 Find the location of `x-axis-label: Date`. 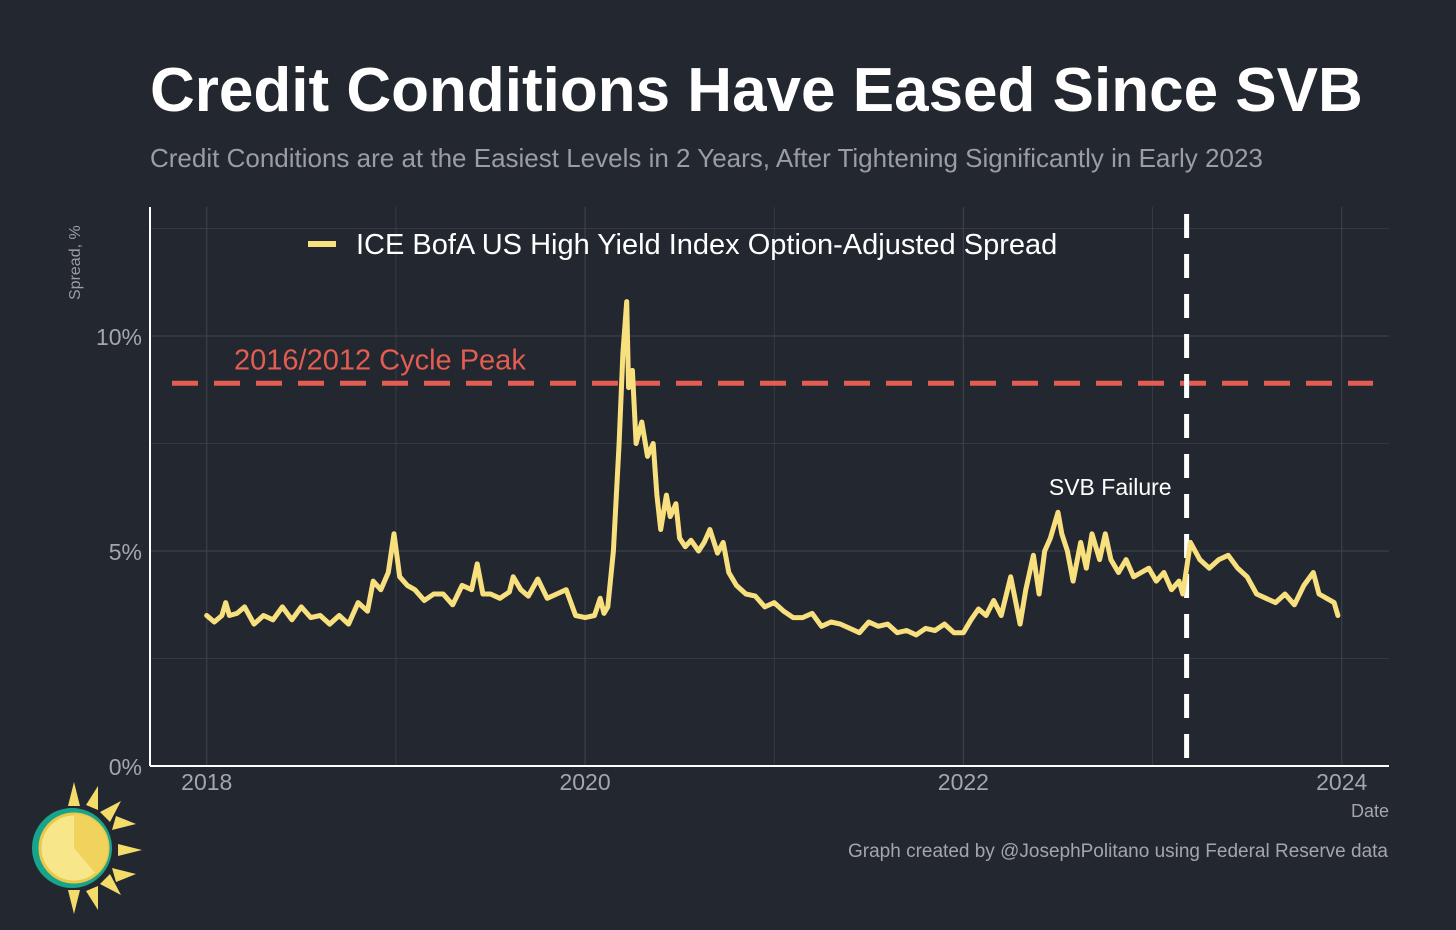

x-axis-label: Date is located at coordinates (1370, 811).